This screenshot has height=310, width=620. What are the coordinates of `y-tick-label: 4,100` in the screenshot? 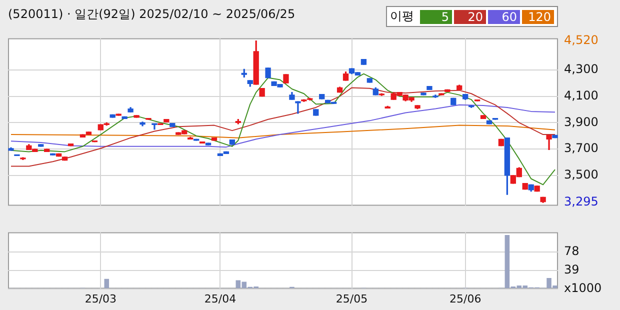 It's located at (581, 95).